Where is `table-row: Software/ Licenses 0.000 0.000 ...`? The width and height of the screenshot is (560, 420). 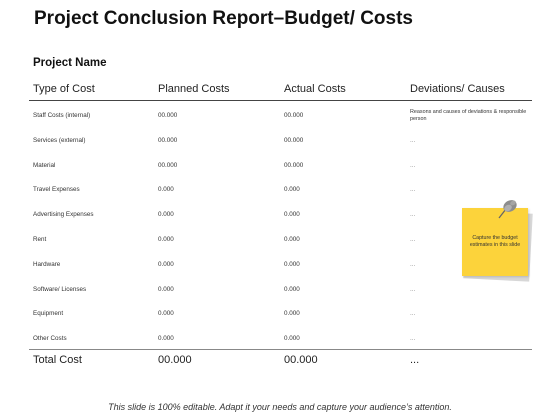
table-row: Software/ Licenses 0.000 0.000 ... is located at coordinates (280, 287).